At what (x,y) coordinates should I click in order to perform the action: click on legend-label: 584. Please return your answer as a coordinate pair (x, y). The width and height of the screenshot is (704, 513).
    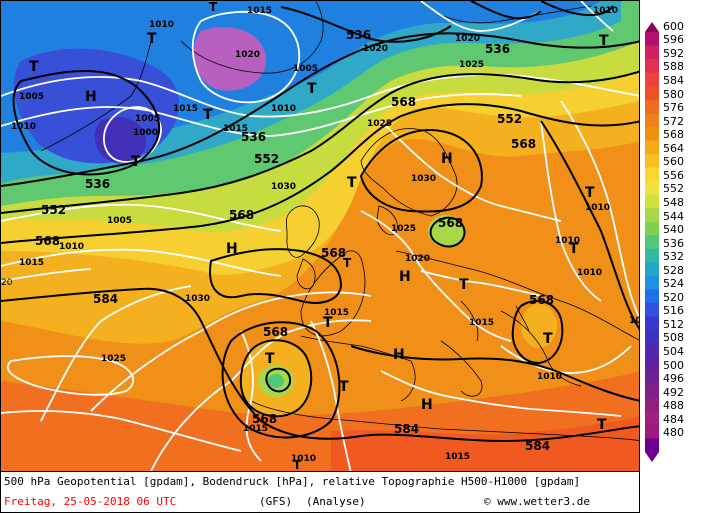
    Looking at the image, I should click on (673, 80).